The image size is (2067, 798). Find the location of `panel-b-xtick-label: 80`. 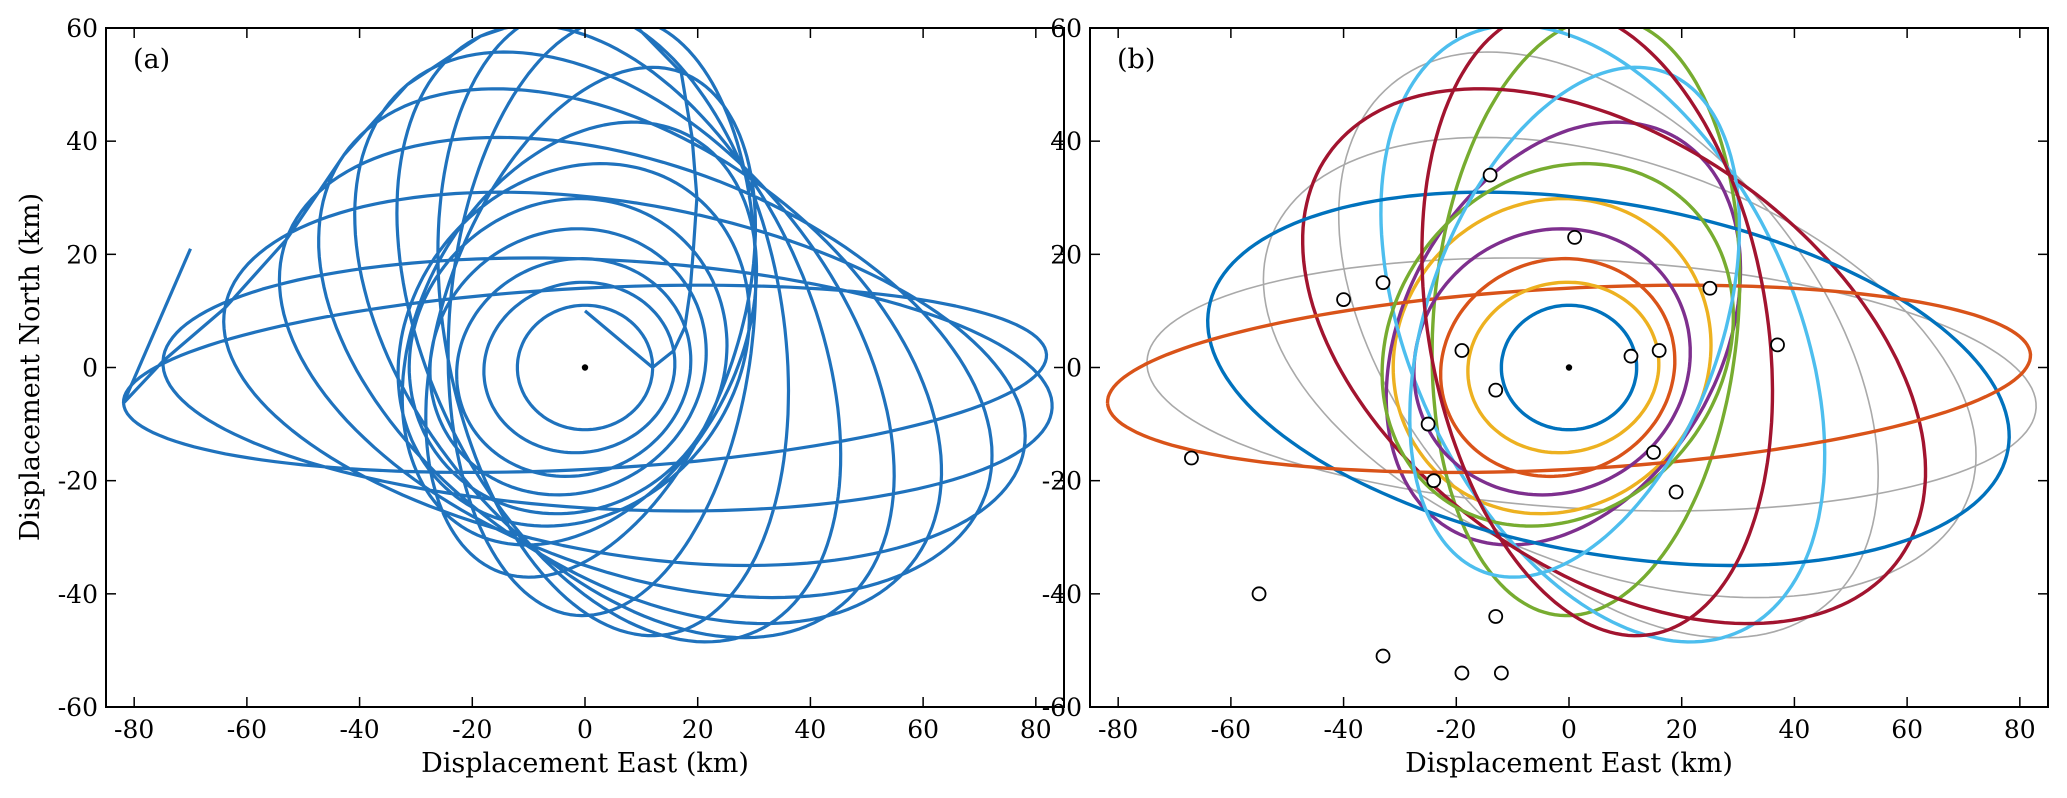

panel-b-xtick-label: 80 is located at coordinates (2020, 729).